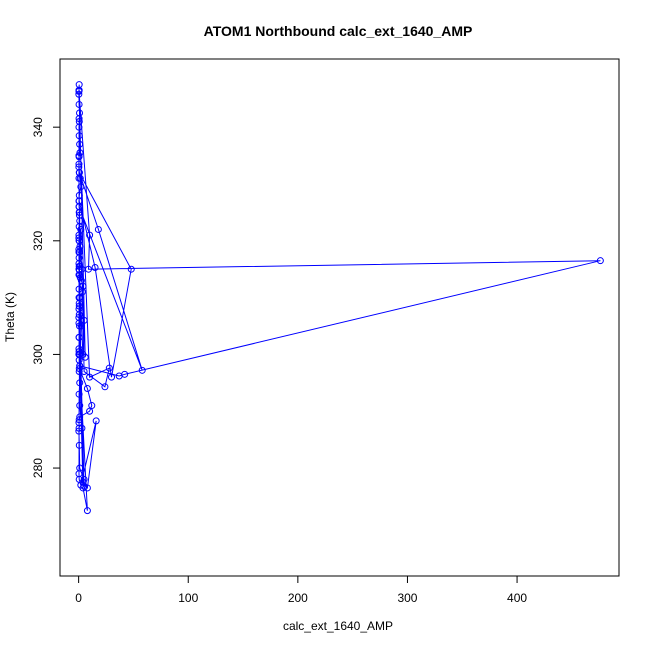 The image size is (650, 650). I want to click on y-tick-label: 280, so click(38, 468).